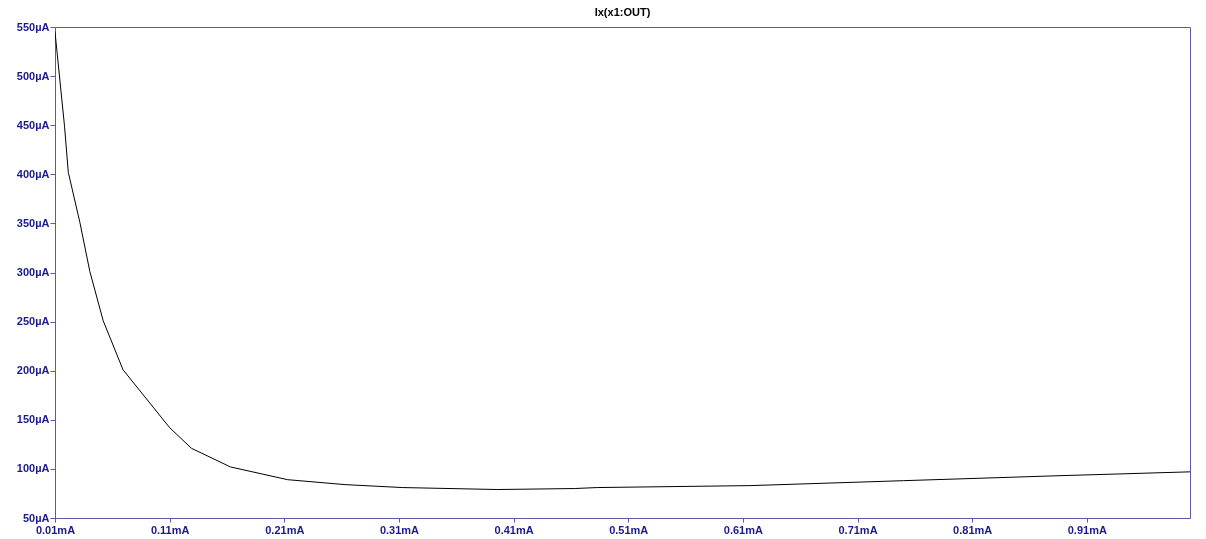  Describe the element at coordinates (1087, 529) in the screenshot. I see `x-tick-label: 0.91mA` at that location.